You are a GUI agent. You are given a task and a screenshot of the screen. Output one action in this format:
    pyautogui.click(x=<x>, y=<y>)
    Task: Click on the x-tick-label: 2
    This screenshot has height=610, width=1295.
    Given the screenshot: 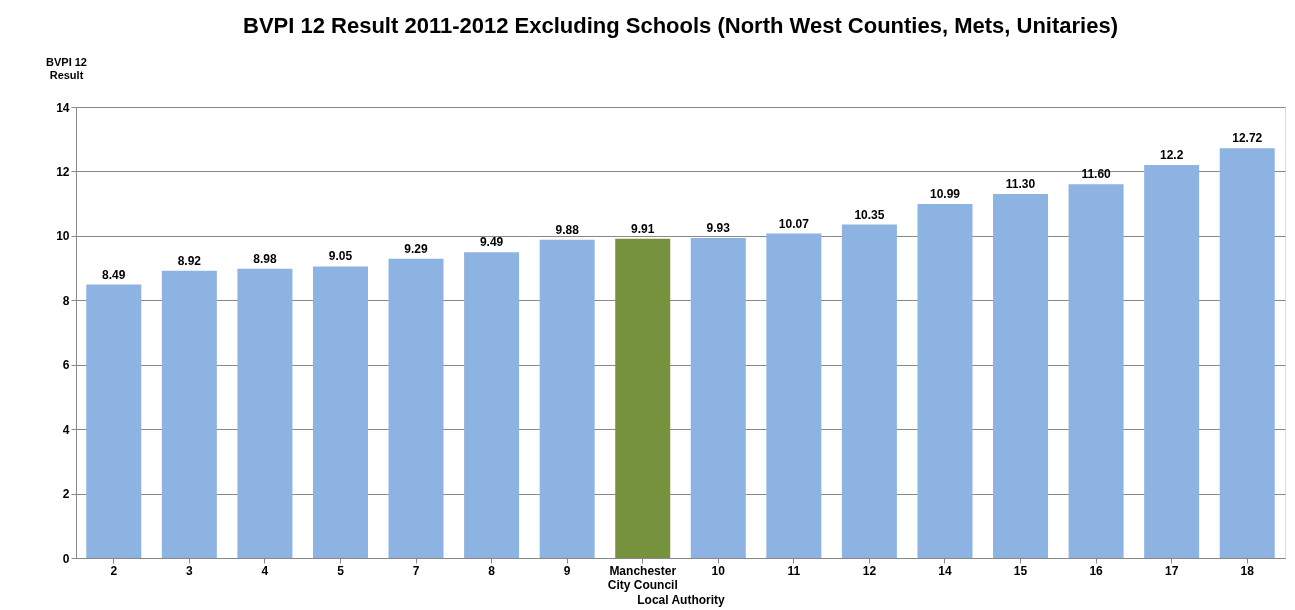 What is the action you would take?
    pyautogui.click(x=114, y=570)
    